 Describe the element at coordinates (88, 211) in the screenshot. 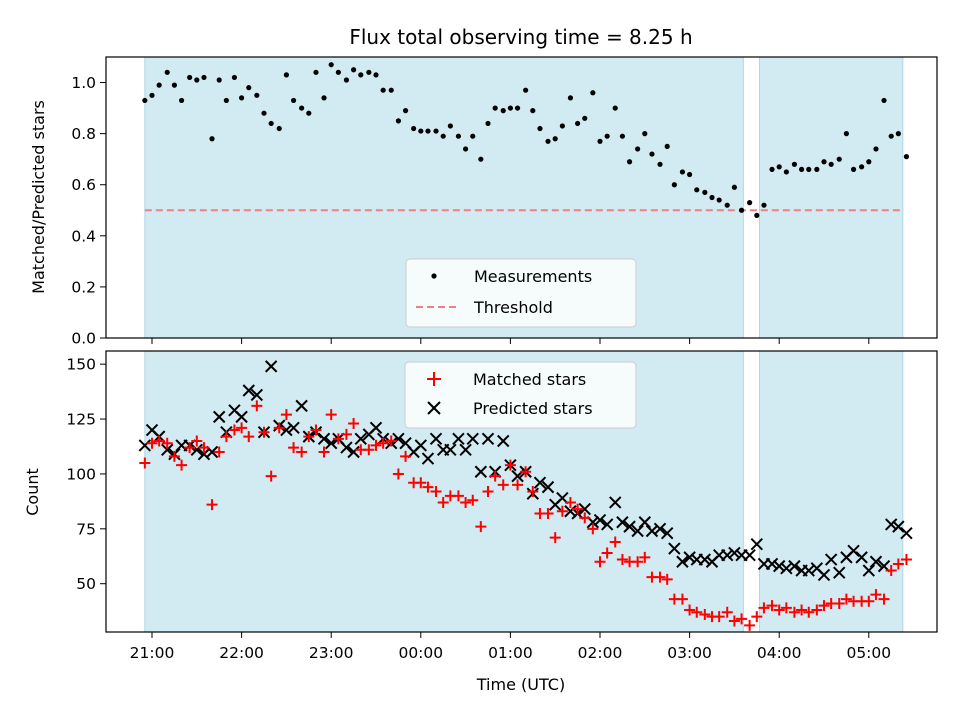

I see `top-y-axis-ticks: 0.0 0.2 0.4 0.6 0.8 1.0` at that location.